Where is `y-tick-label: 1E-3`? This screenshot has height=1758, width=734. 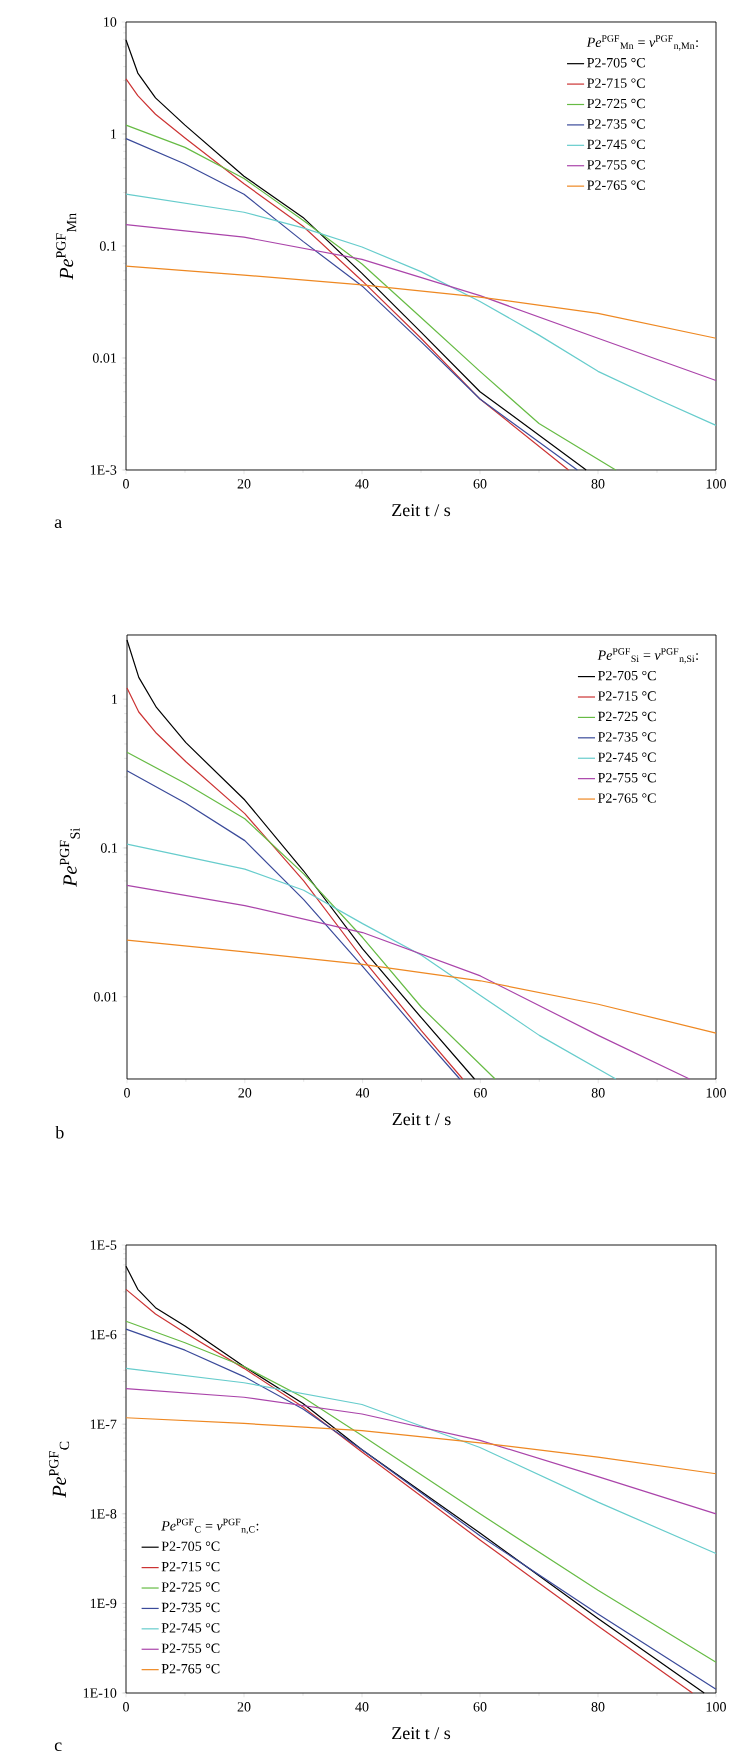
y-tick-label: 1E-3 is located at coordinates (103, 470).